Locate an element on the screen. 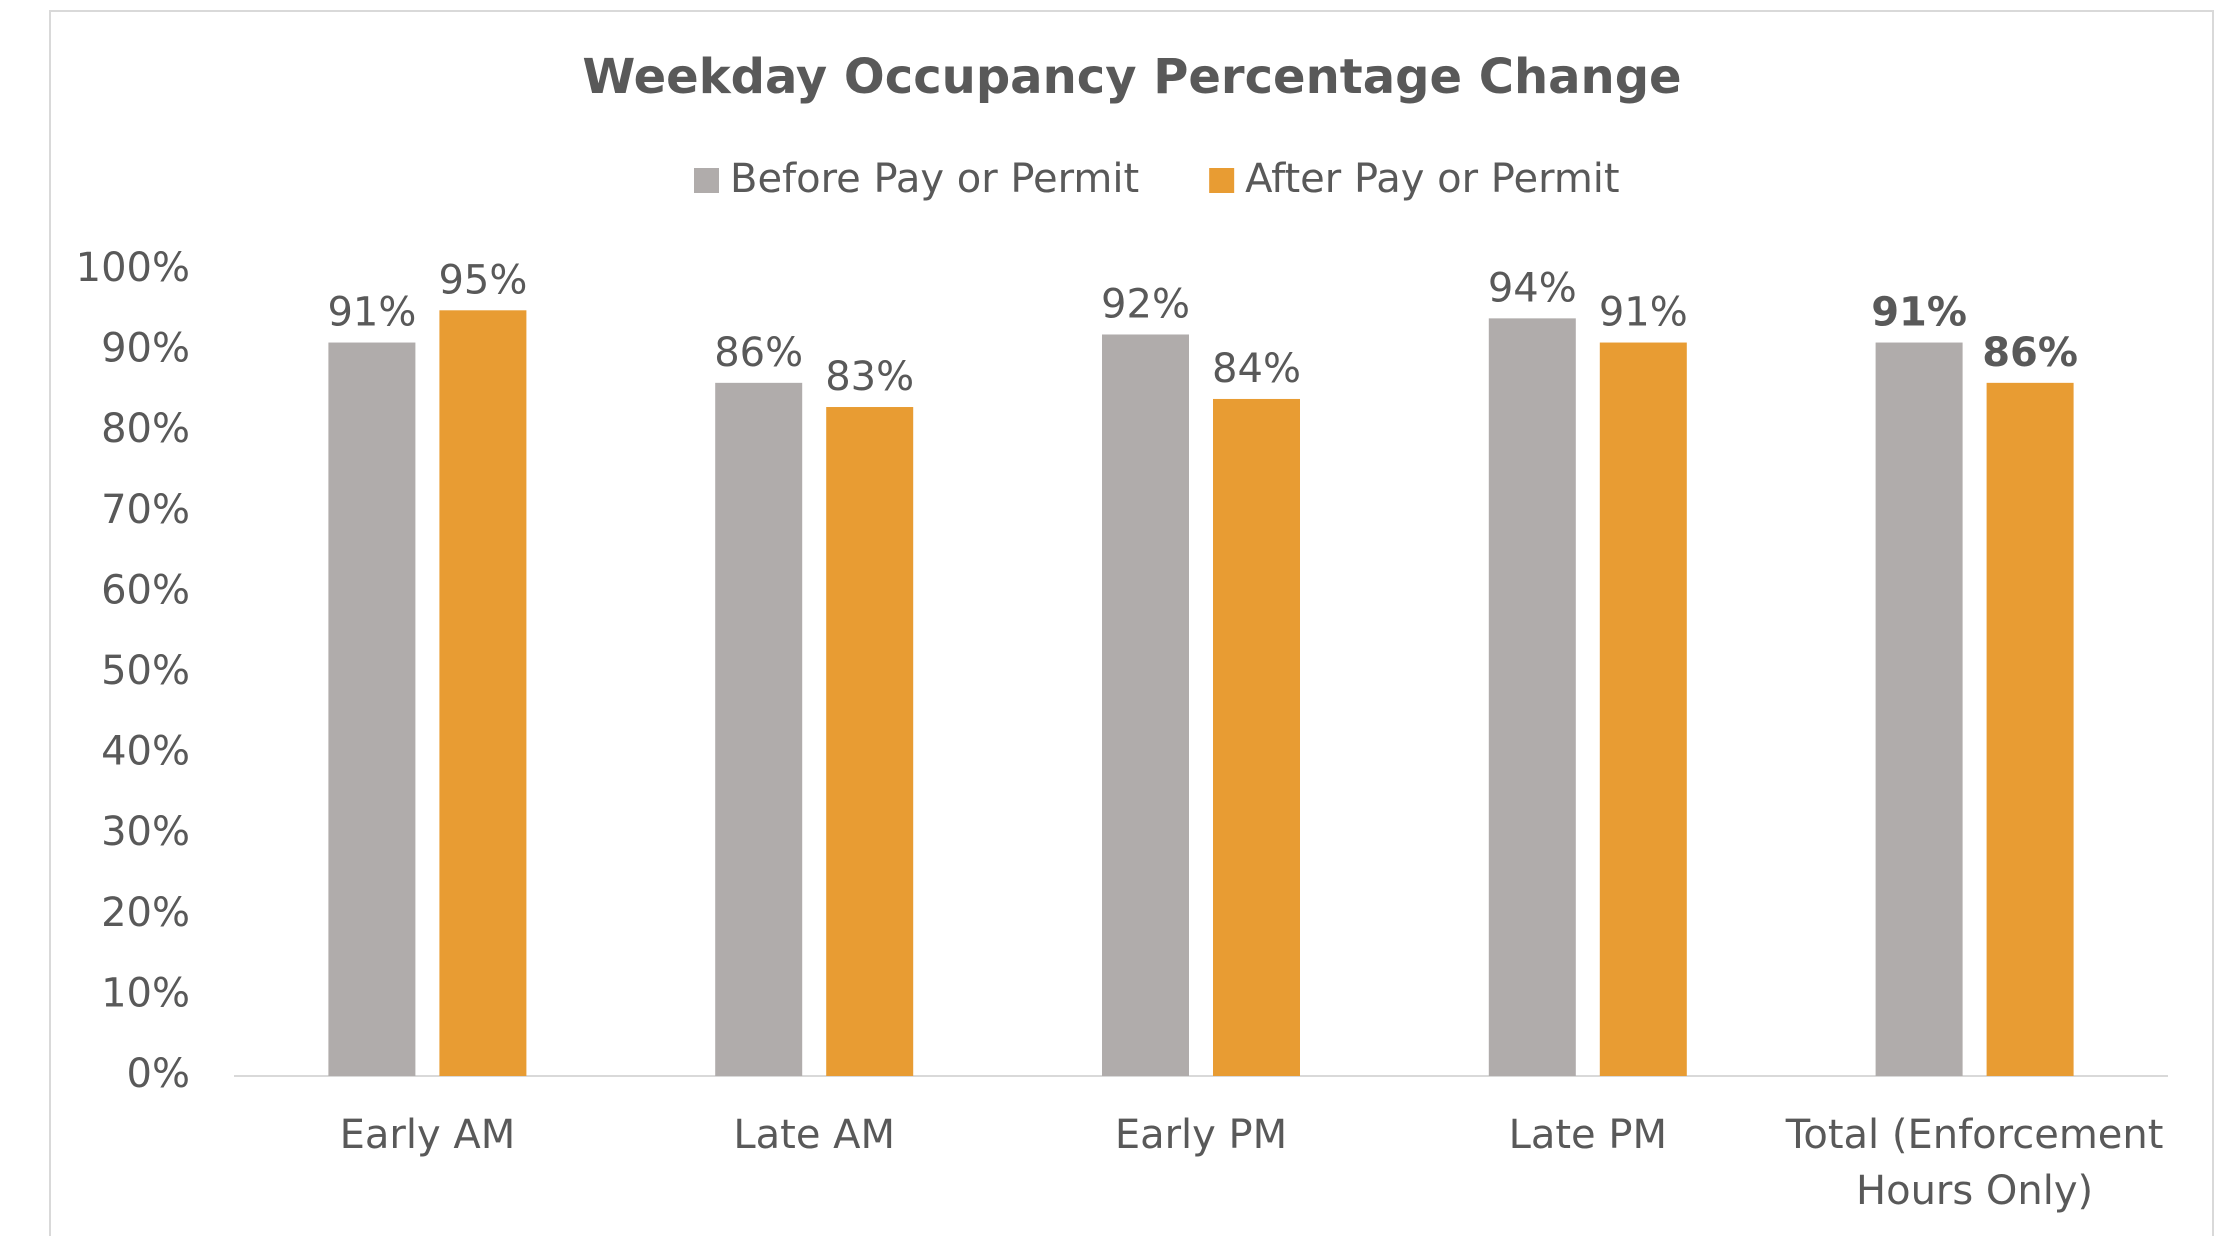  x-tick-label: Early PM is located at coordinates (1201, 1135).